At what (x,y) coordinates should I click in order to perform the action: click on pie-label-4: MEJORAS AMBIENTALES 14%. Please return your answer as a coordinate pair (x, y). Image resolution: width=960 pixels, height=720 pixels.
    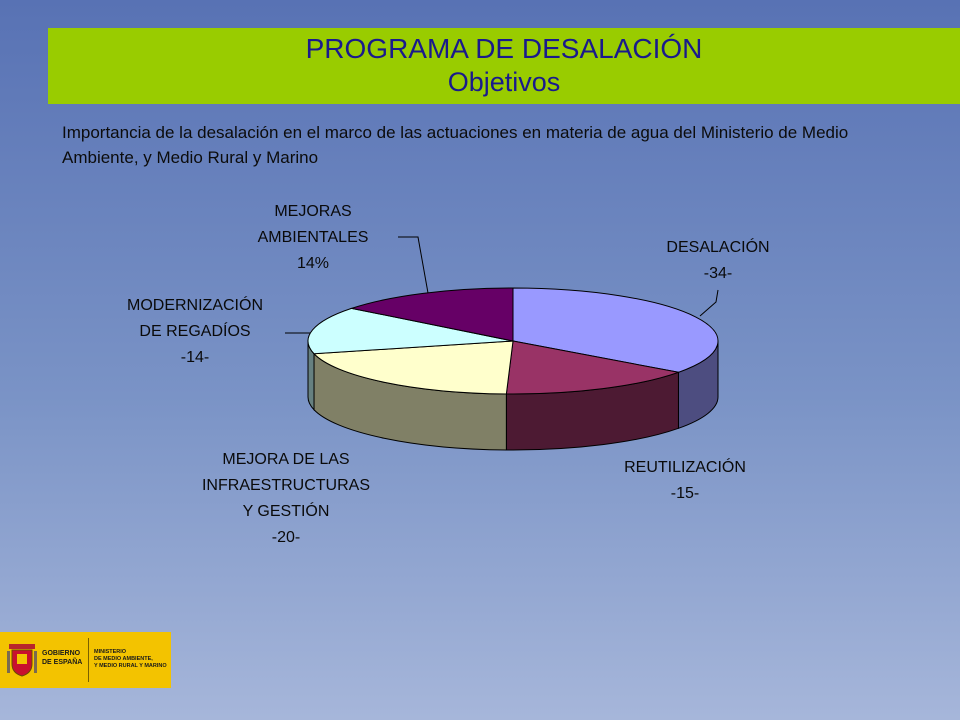
    Looking at the image, I should click on (313, 237).